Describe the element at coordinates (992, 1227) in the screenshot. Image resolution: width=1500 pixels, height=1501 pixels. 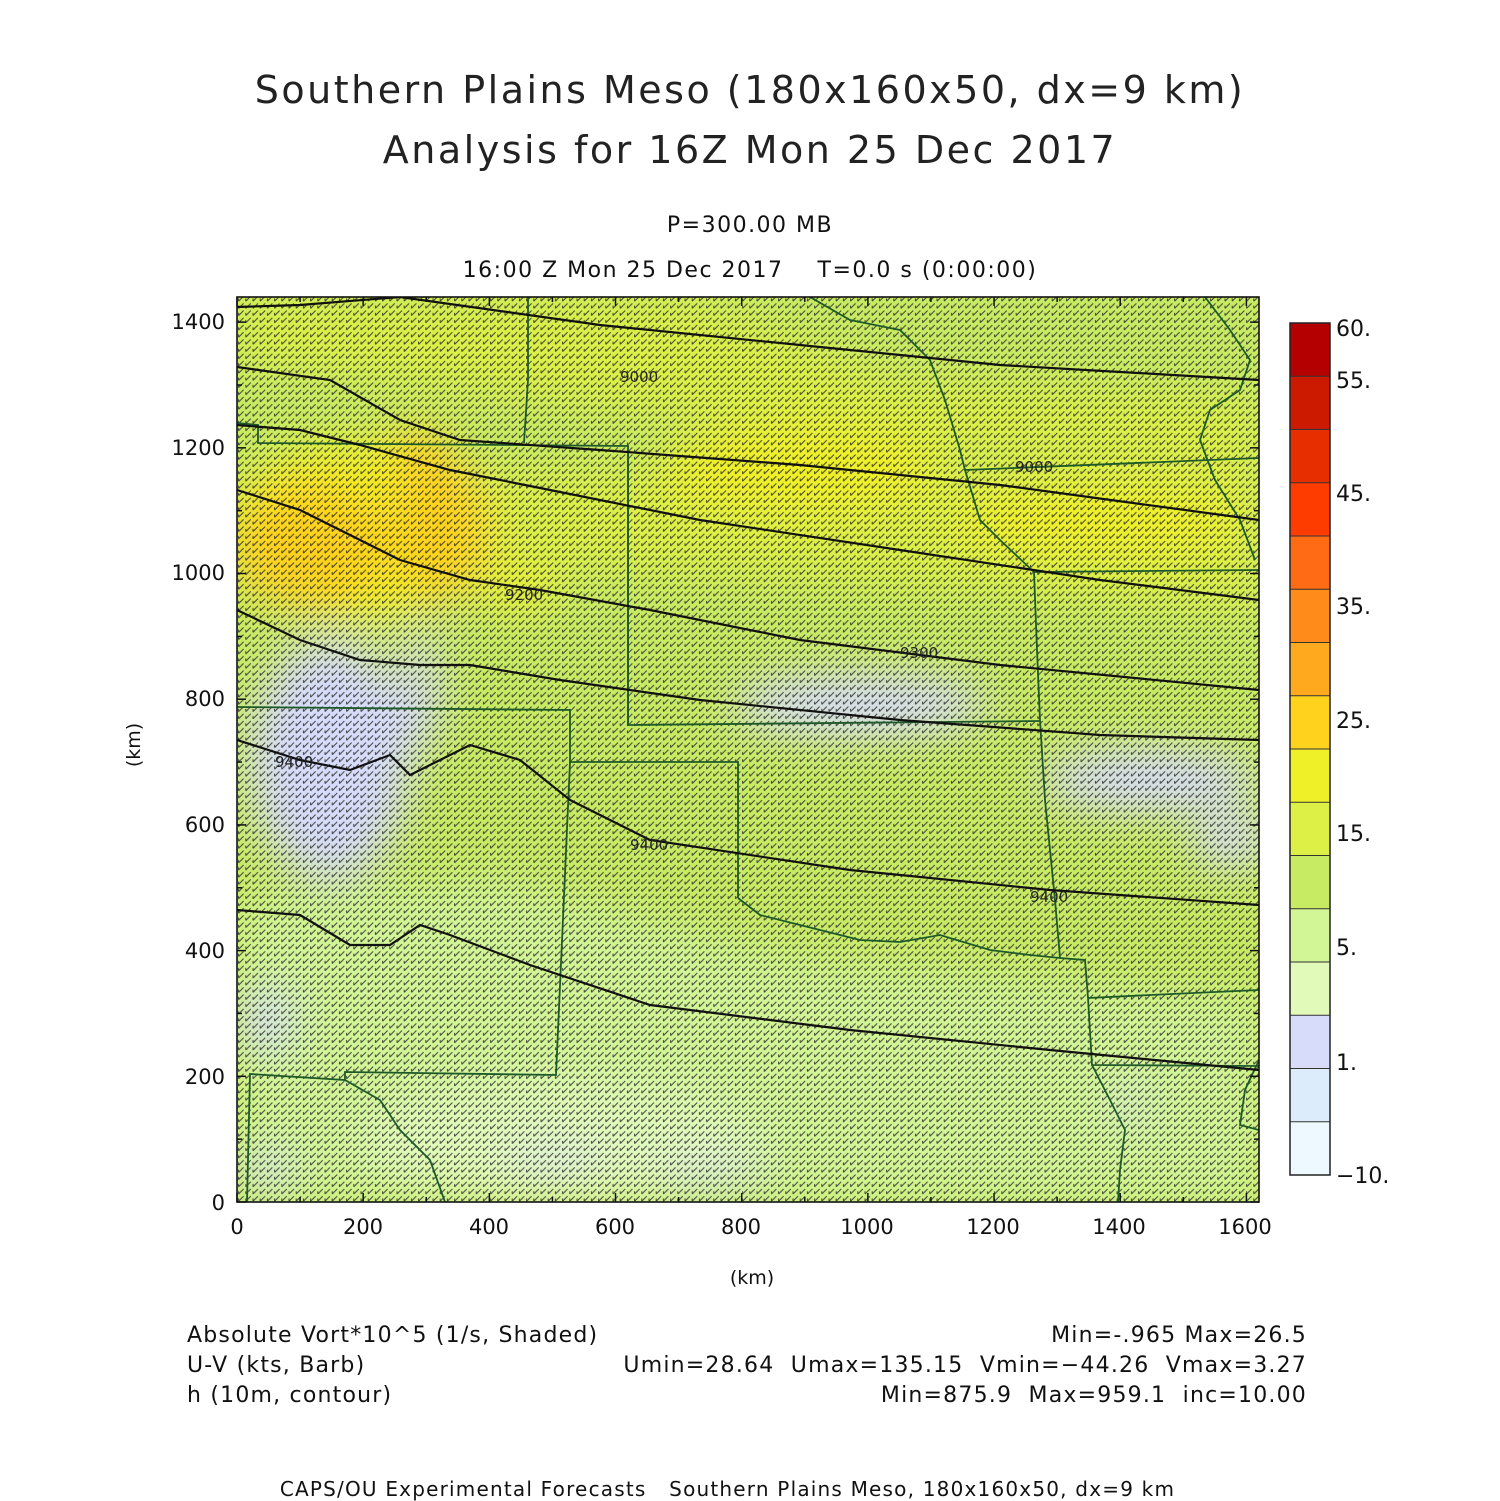
I see `x-tick-label: 1200` at that location.